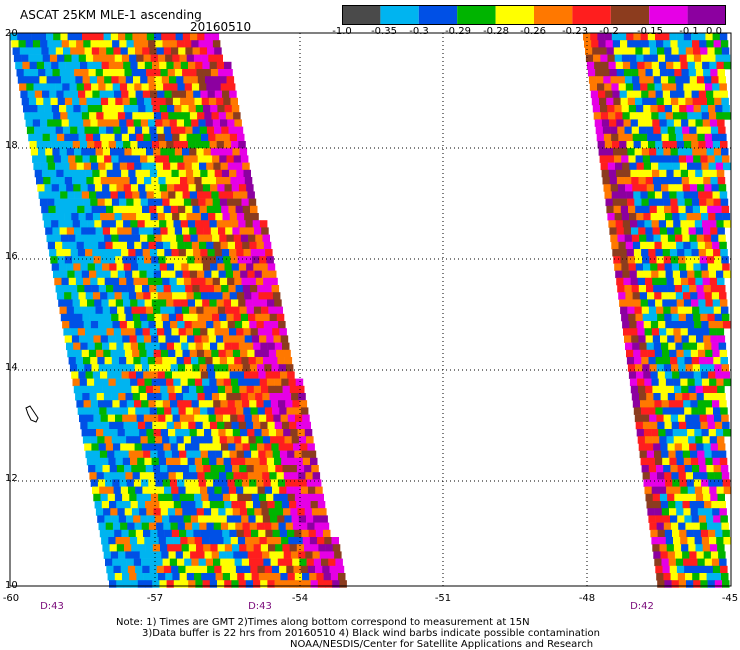 The height and width of the screenshot is (650, 740). Describe the element at coordinates (553, 15) in the screenshot. I see `colorbar-swatch` at that location.